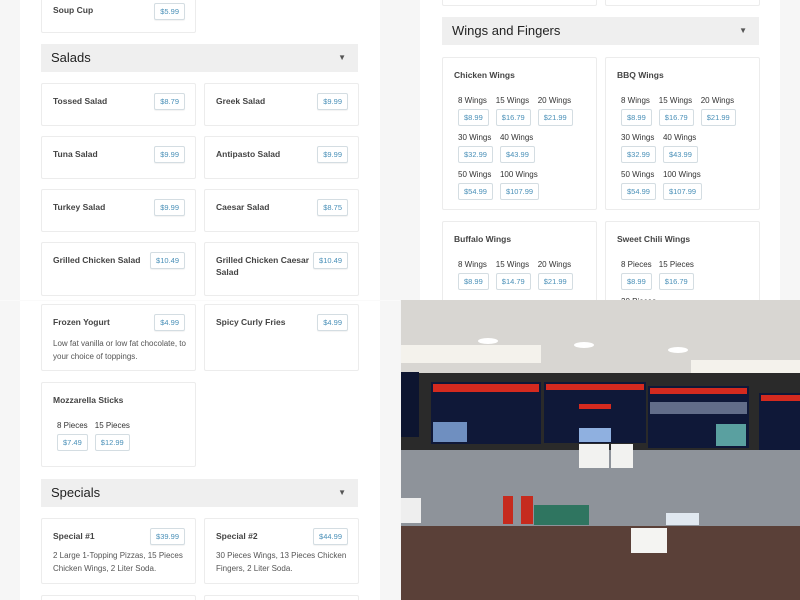 This screenshot has width=800, height=600. I want to click on size-label: 20 Wings, so click(554, 100).